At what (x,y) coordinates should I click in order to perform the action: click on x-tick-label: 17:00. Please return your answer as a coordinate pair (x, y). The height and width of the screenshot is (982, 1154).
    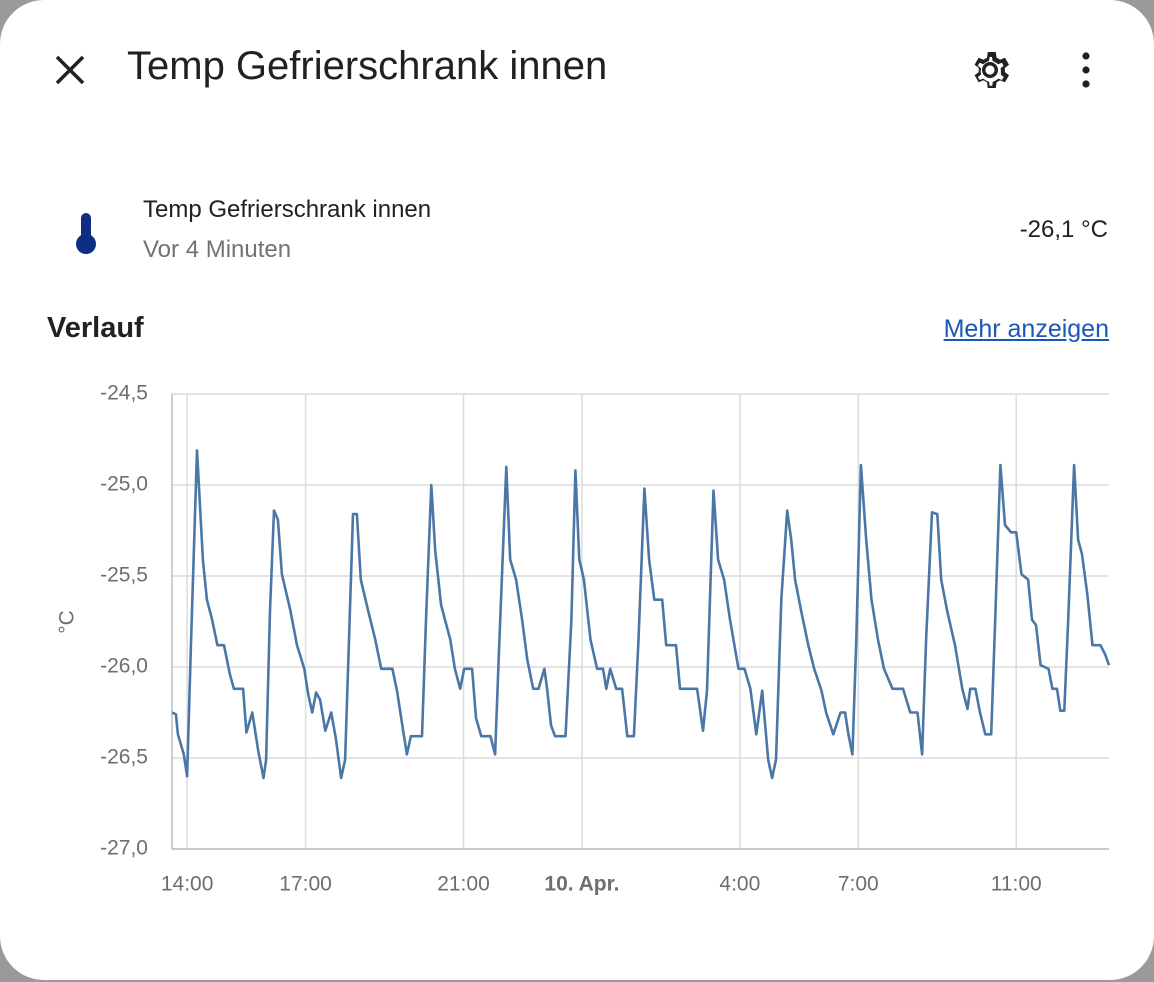
    Looking at the image, I should click on (305, 884).